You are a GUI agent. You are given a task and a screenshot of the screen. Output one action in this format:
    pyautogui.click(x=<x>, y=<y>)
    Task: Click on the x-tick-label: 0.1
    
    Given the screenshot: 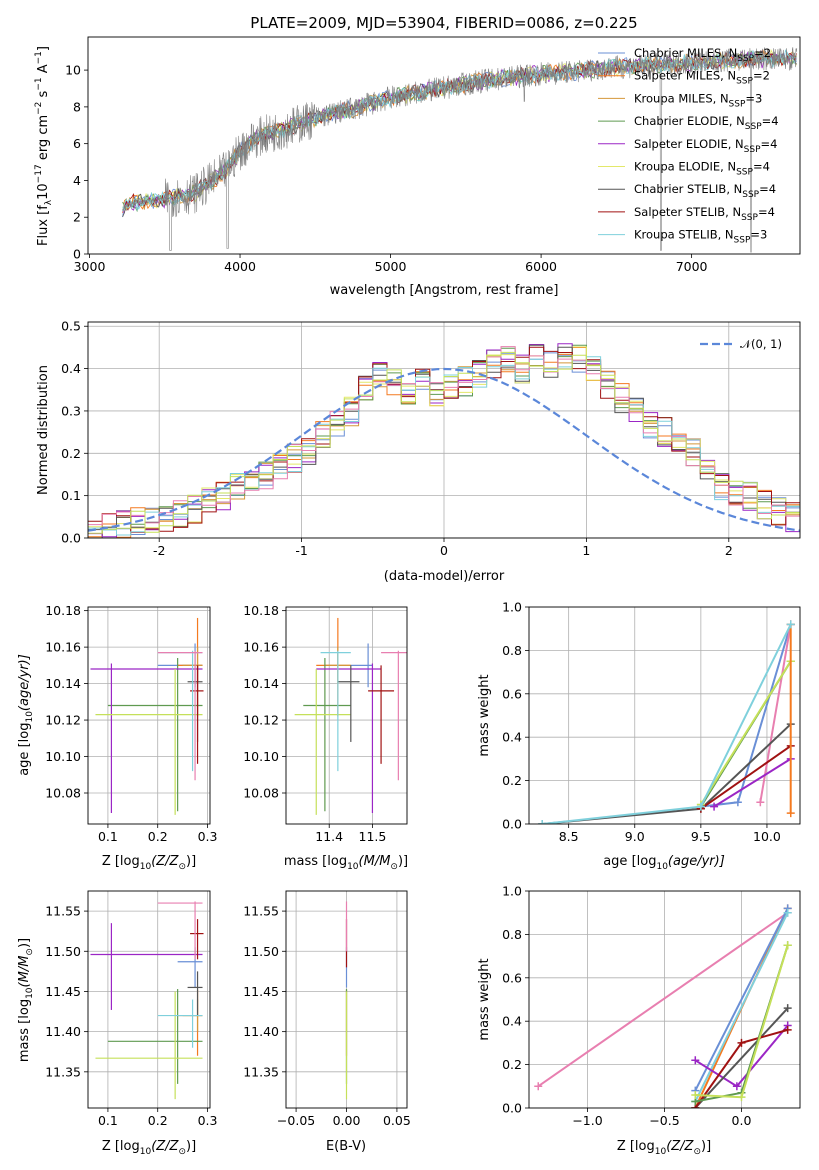 What is the action you would take?
    pyautogui.click(x=108, y=836)
    